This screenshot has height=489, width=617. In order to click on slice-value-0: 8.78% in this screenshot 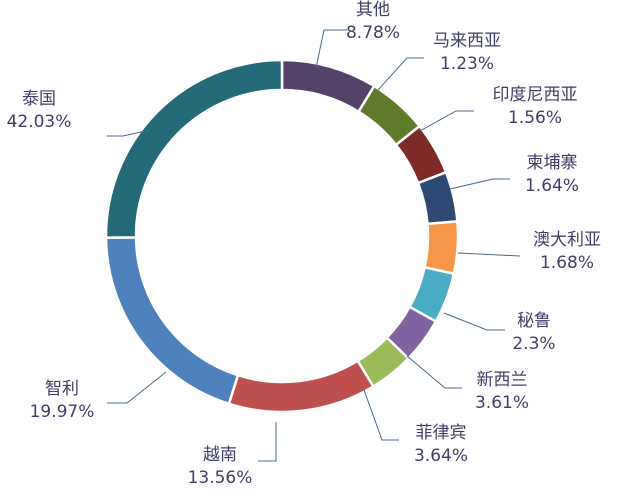, I will do `click(373, 33)`.